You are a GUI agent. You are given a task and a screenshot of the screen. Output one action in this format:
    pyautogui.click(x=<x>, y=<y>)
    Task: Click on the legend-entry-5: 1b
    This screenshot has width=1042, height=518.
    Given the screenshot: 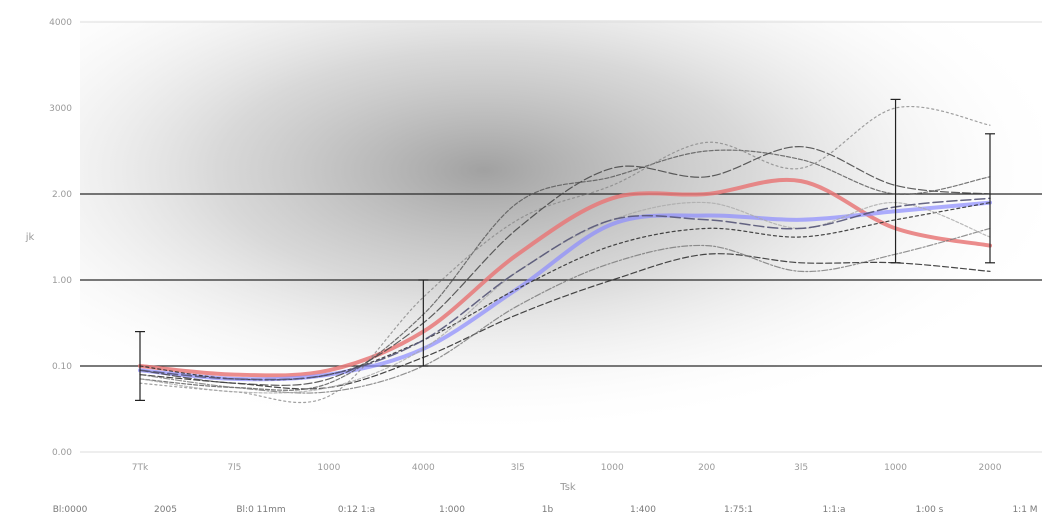 What is the action you would take?
    pyautogui.click(x=548, y=510)
    